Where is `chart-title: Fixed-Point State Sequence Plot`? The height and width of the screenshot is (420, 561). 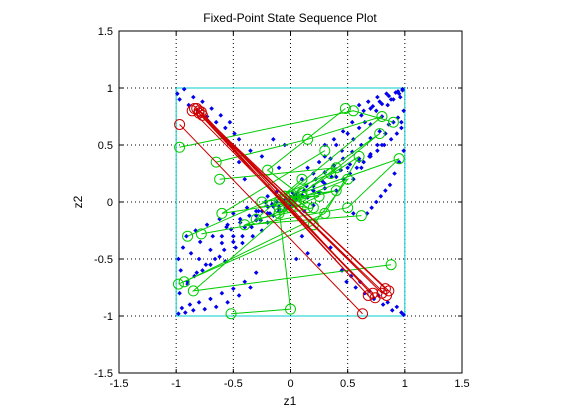 chart-title: Fixed-Point State Sequence Plot is located at coordinates (290, 18).